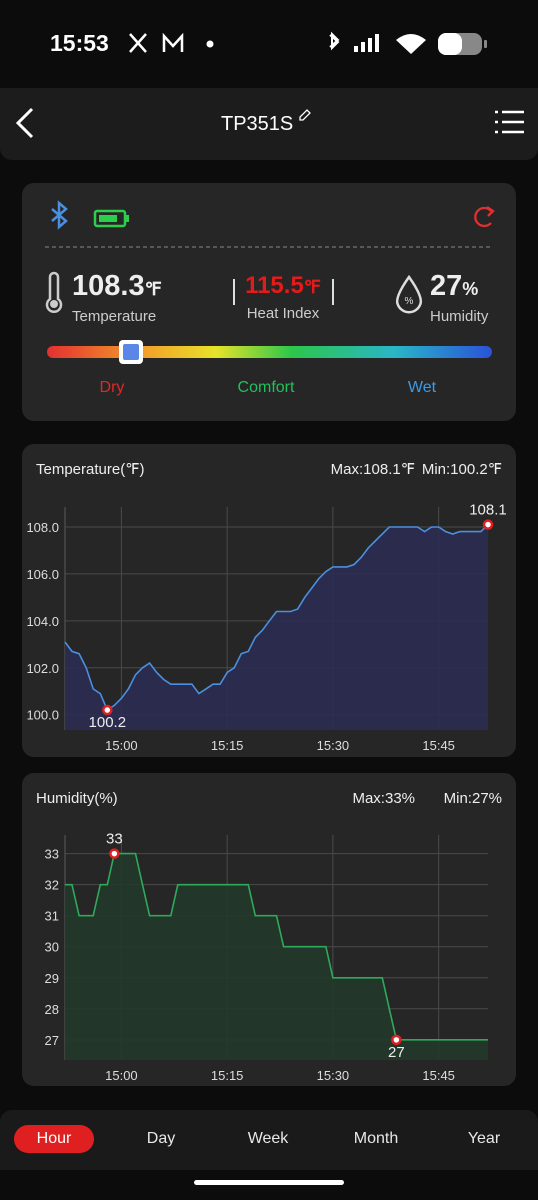  I want to click on status-icons-left, so click(171, 42).